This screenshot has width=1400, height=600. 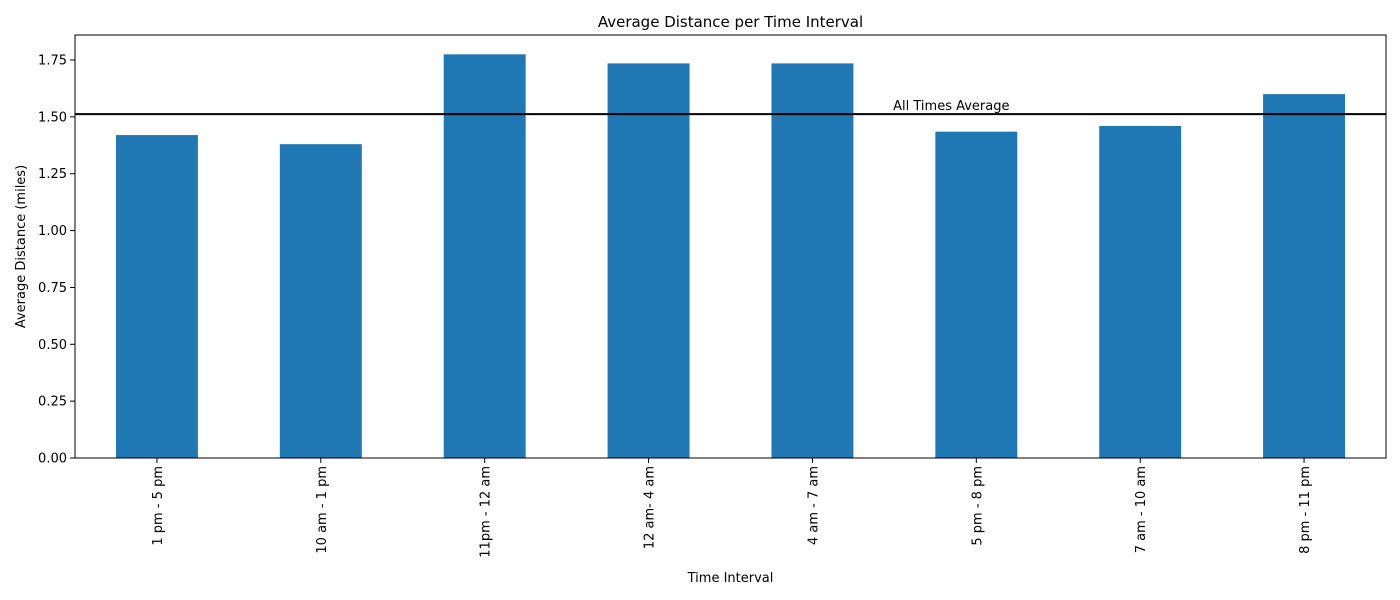 What do you see at coordinates (52, 459) in the screenshot?
I see `y-tick-label: 0.00` at bounding box center [52, 459].